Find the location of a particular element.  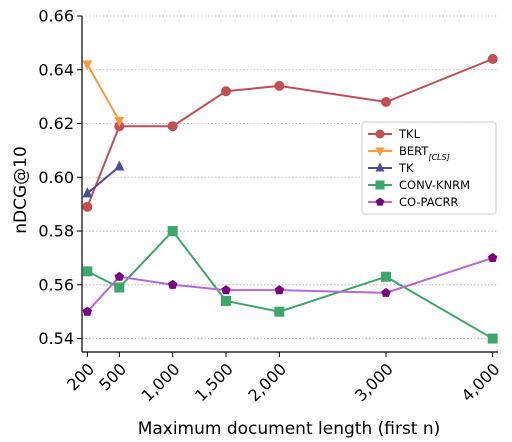

x-tick-label: 1,000 is located at coordinates (161, 382).